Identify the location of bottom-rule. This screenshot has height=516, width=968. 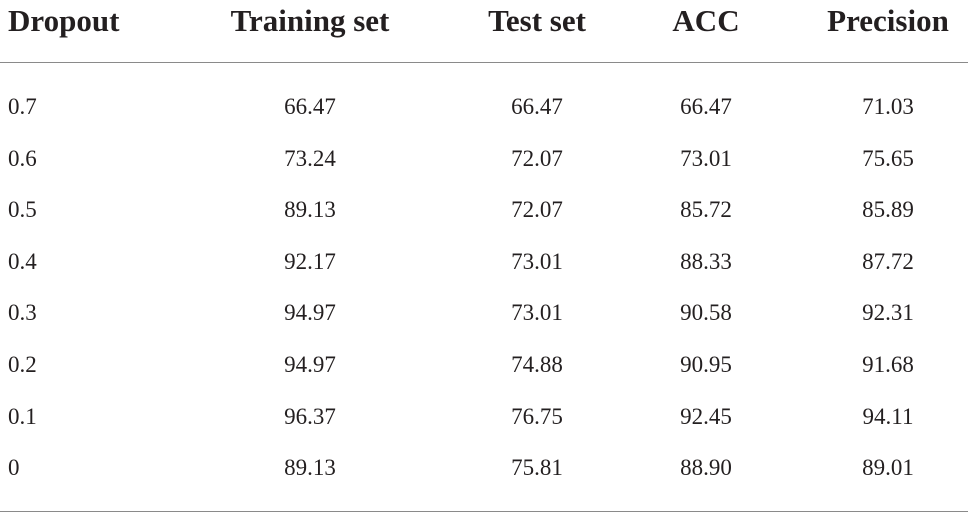
(484, 511).